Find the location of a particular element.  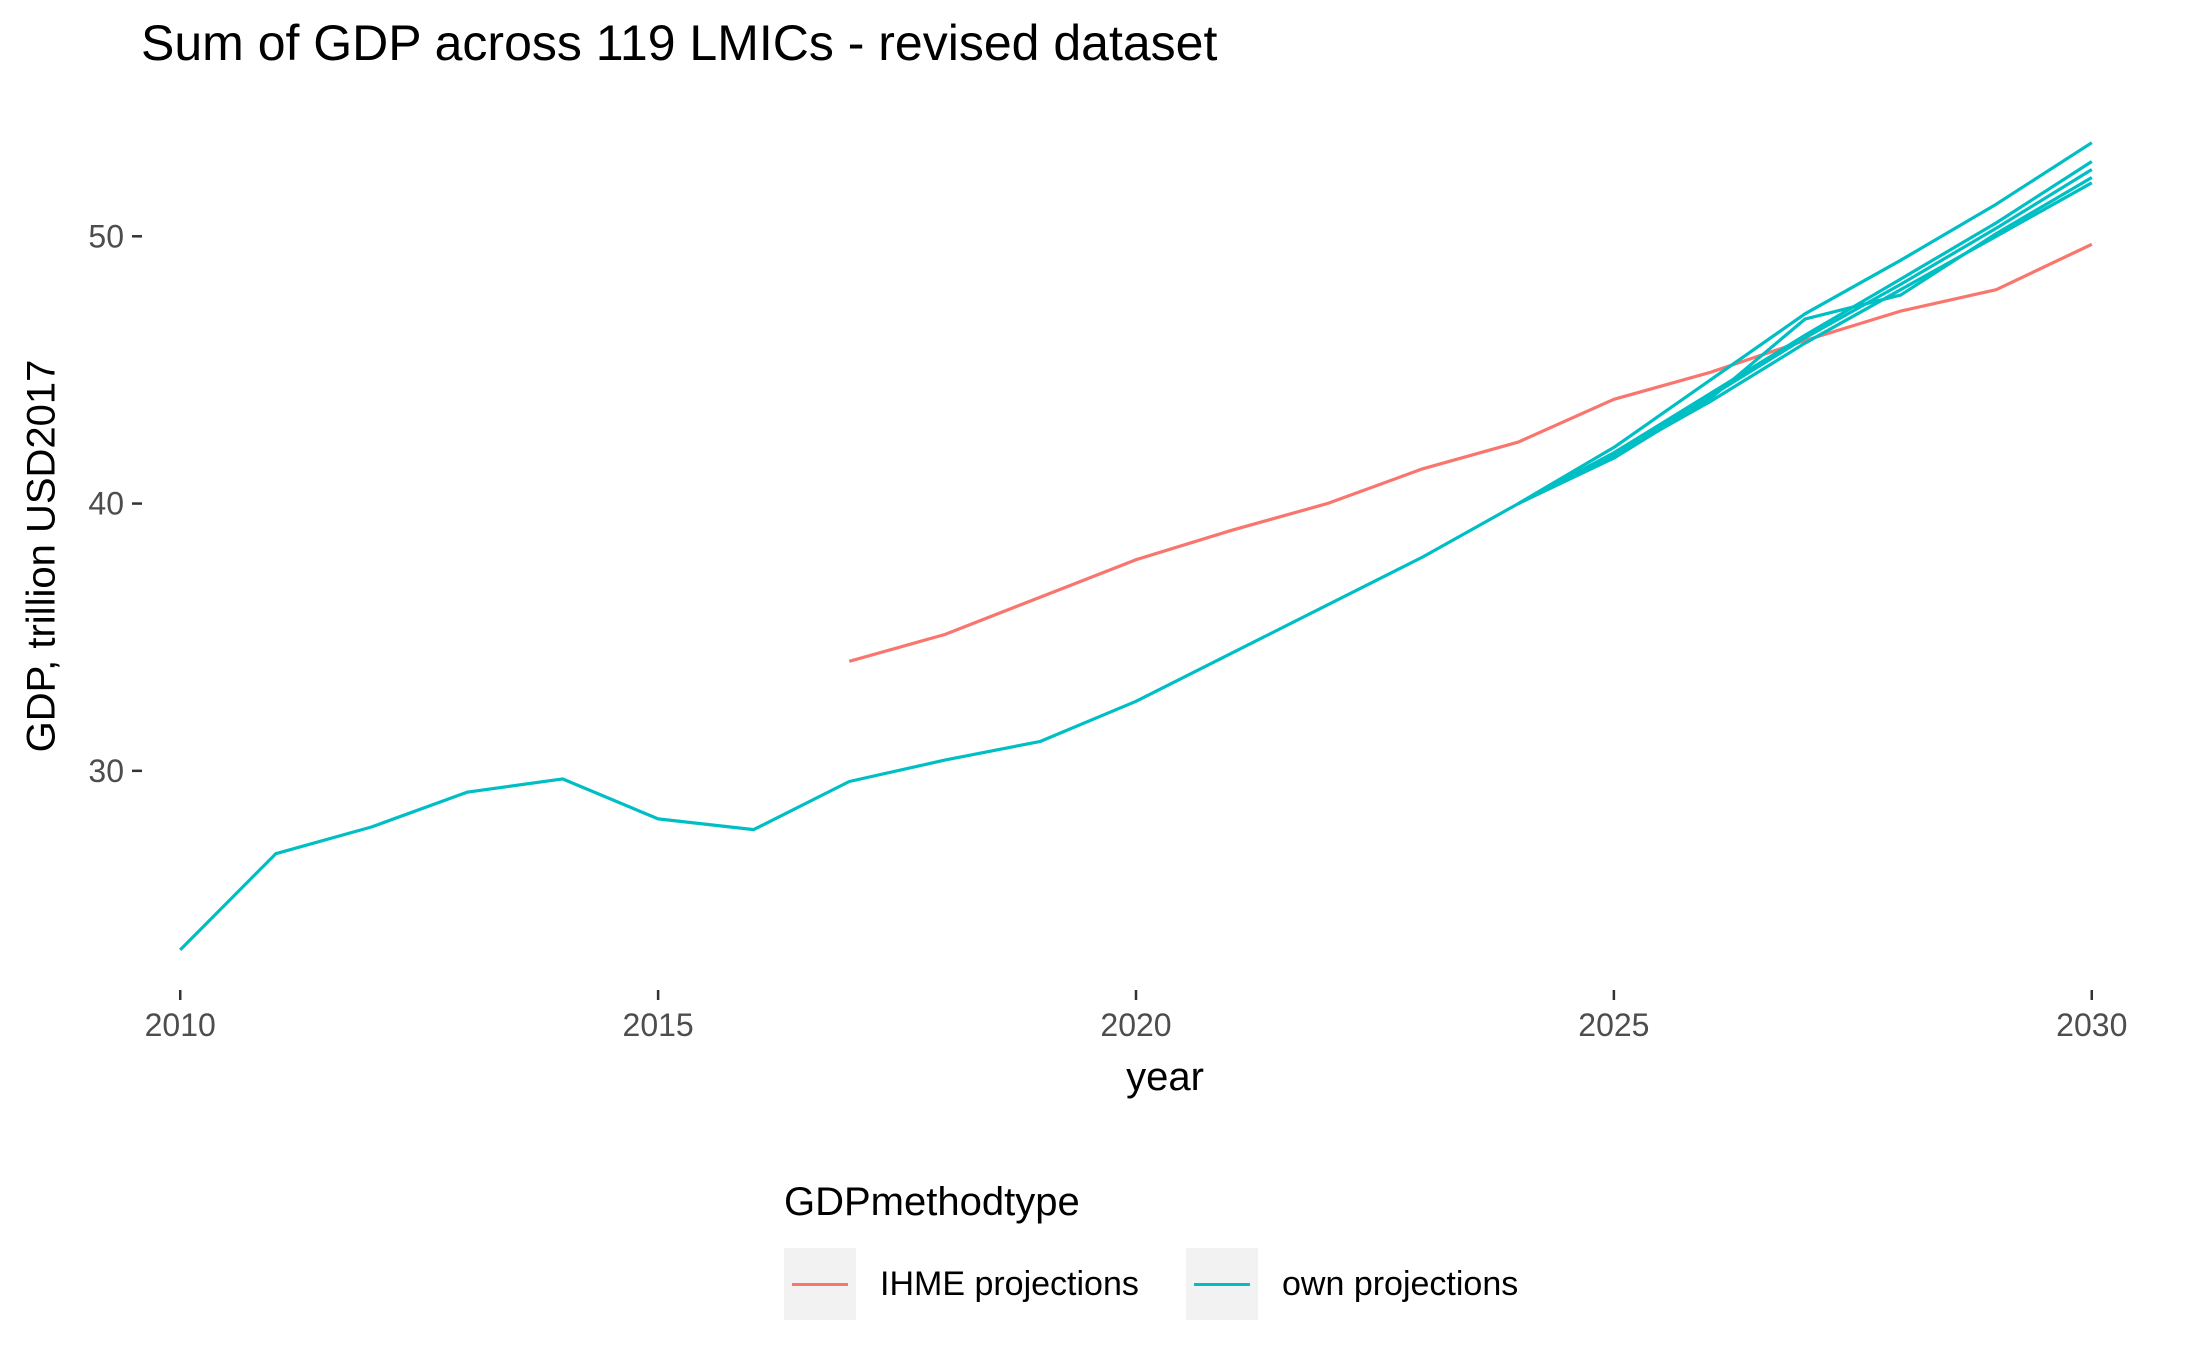

legend-title: GDPmethodtype is located at coordinates (932, 1202).